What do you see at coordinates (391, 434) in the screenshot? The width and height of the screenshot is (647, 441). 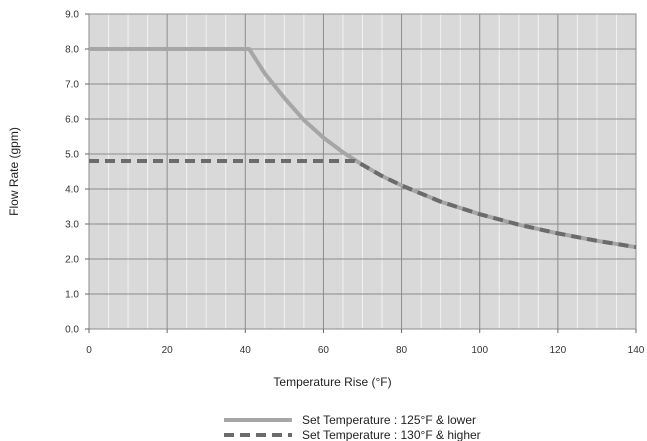 I see `legend-label-2: Set Temperature : 130°F & higher` at bounding box center [391, 434].